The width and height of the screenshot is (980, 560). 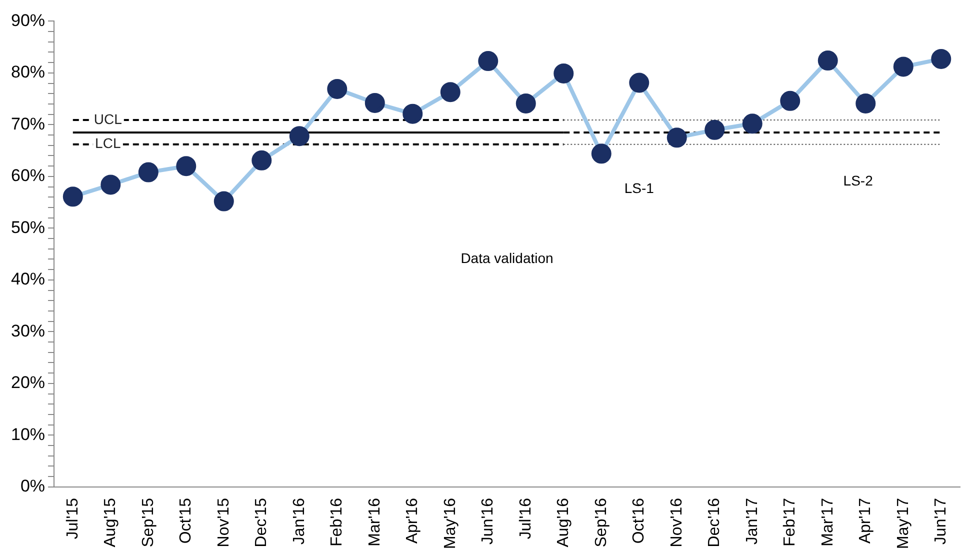 What do you see at coordinates (223, 523) in the screenshot?
I see `x-tick-label: Nov'15` at bounding box center [223, 523].